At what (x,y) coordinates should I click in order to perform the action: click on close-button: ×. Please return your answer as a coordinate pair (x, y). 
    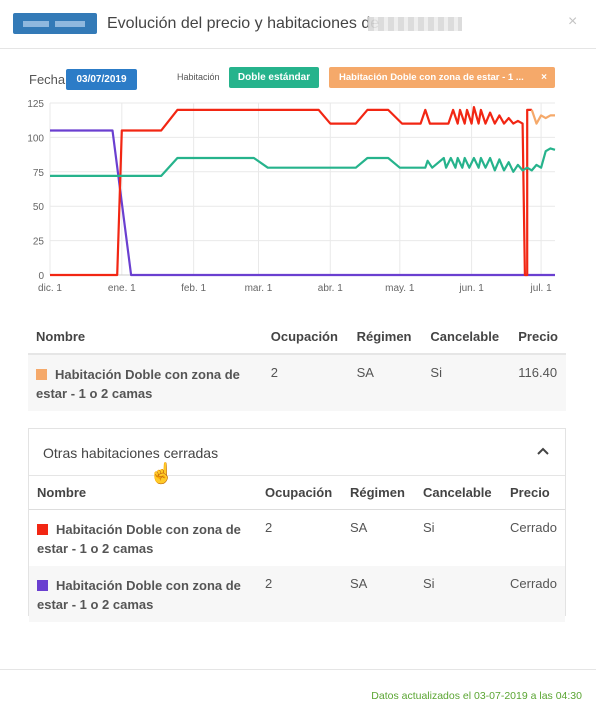
    Looking at the image, I should click on (573, 21).